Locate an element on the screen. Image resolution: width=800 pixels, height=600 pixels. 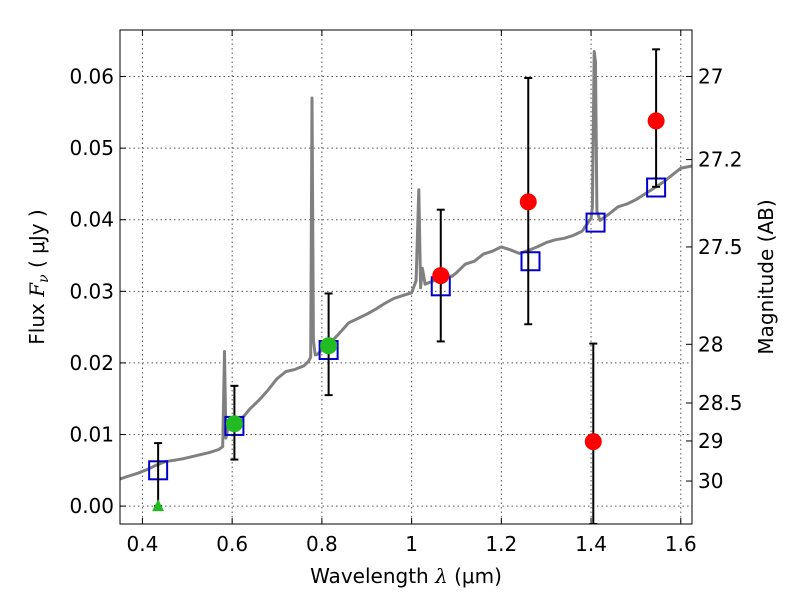
y-tick-label: 0.00 is located at coordinates (91, 506).